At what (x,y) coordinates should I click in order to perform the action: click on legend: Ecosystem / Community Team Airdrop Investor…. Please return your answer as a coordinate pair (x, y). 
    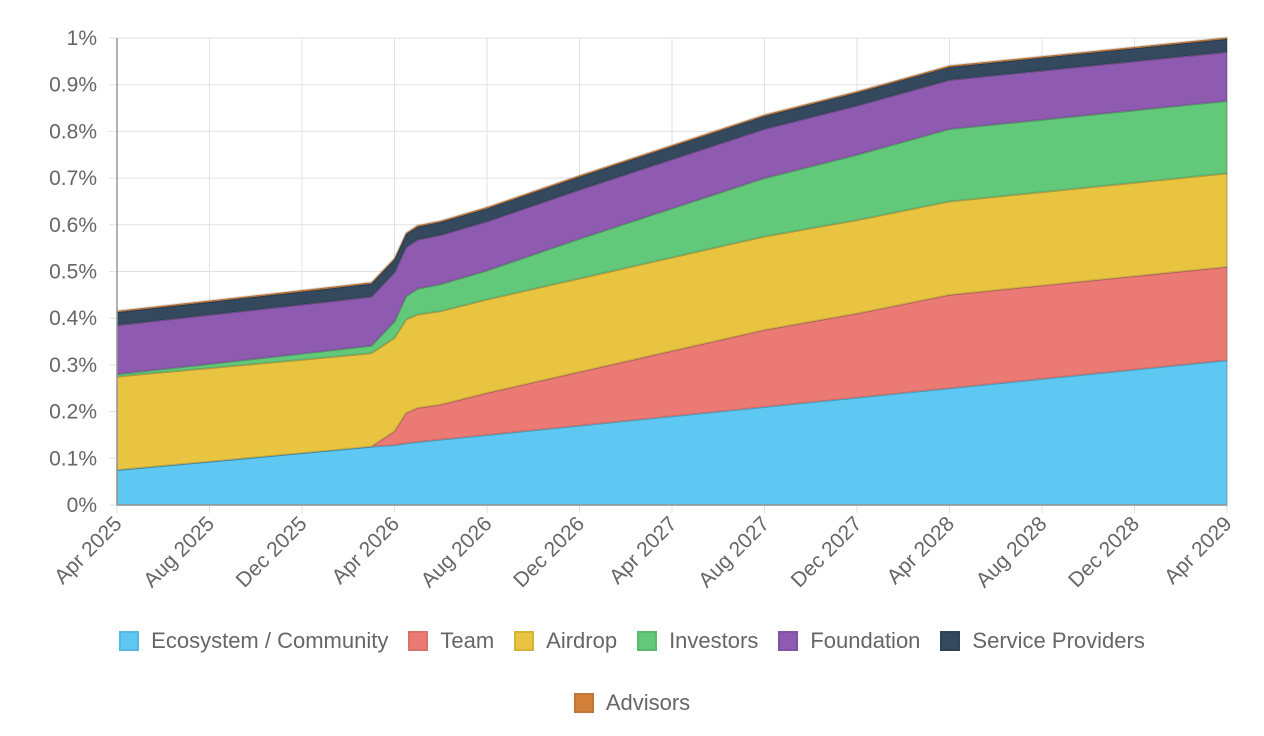
    Looking at the image, I should click on (632, 672).